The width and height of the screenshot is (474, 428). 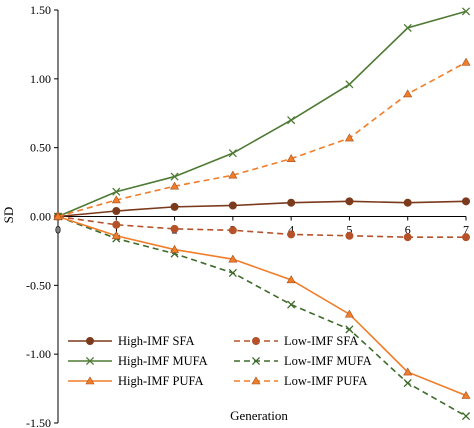 What do you see at coordinates (161, 381) in the screenshot?
I see `legend-label: High-IMF PUFA` at bounding box center [161, 381].